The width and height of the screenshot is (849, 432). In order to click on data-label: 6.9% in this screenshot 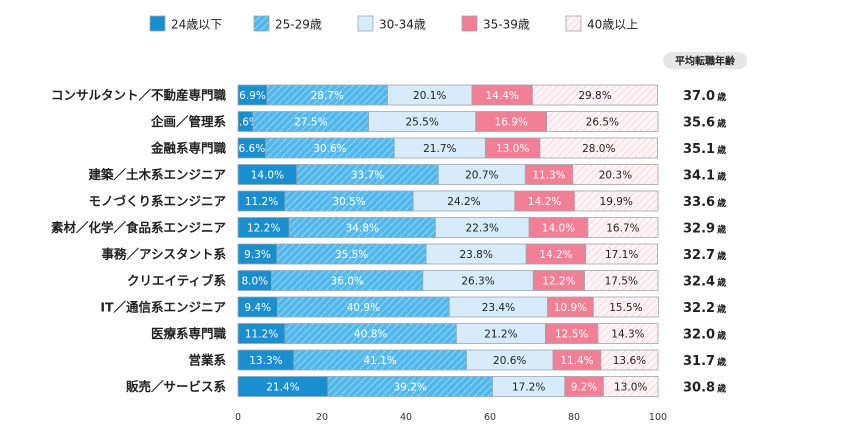, I will do `click(252, 96)`.